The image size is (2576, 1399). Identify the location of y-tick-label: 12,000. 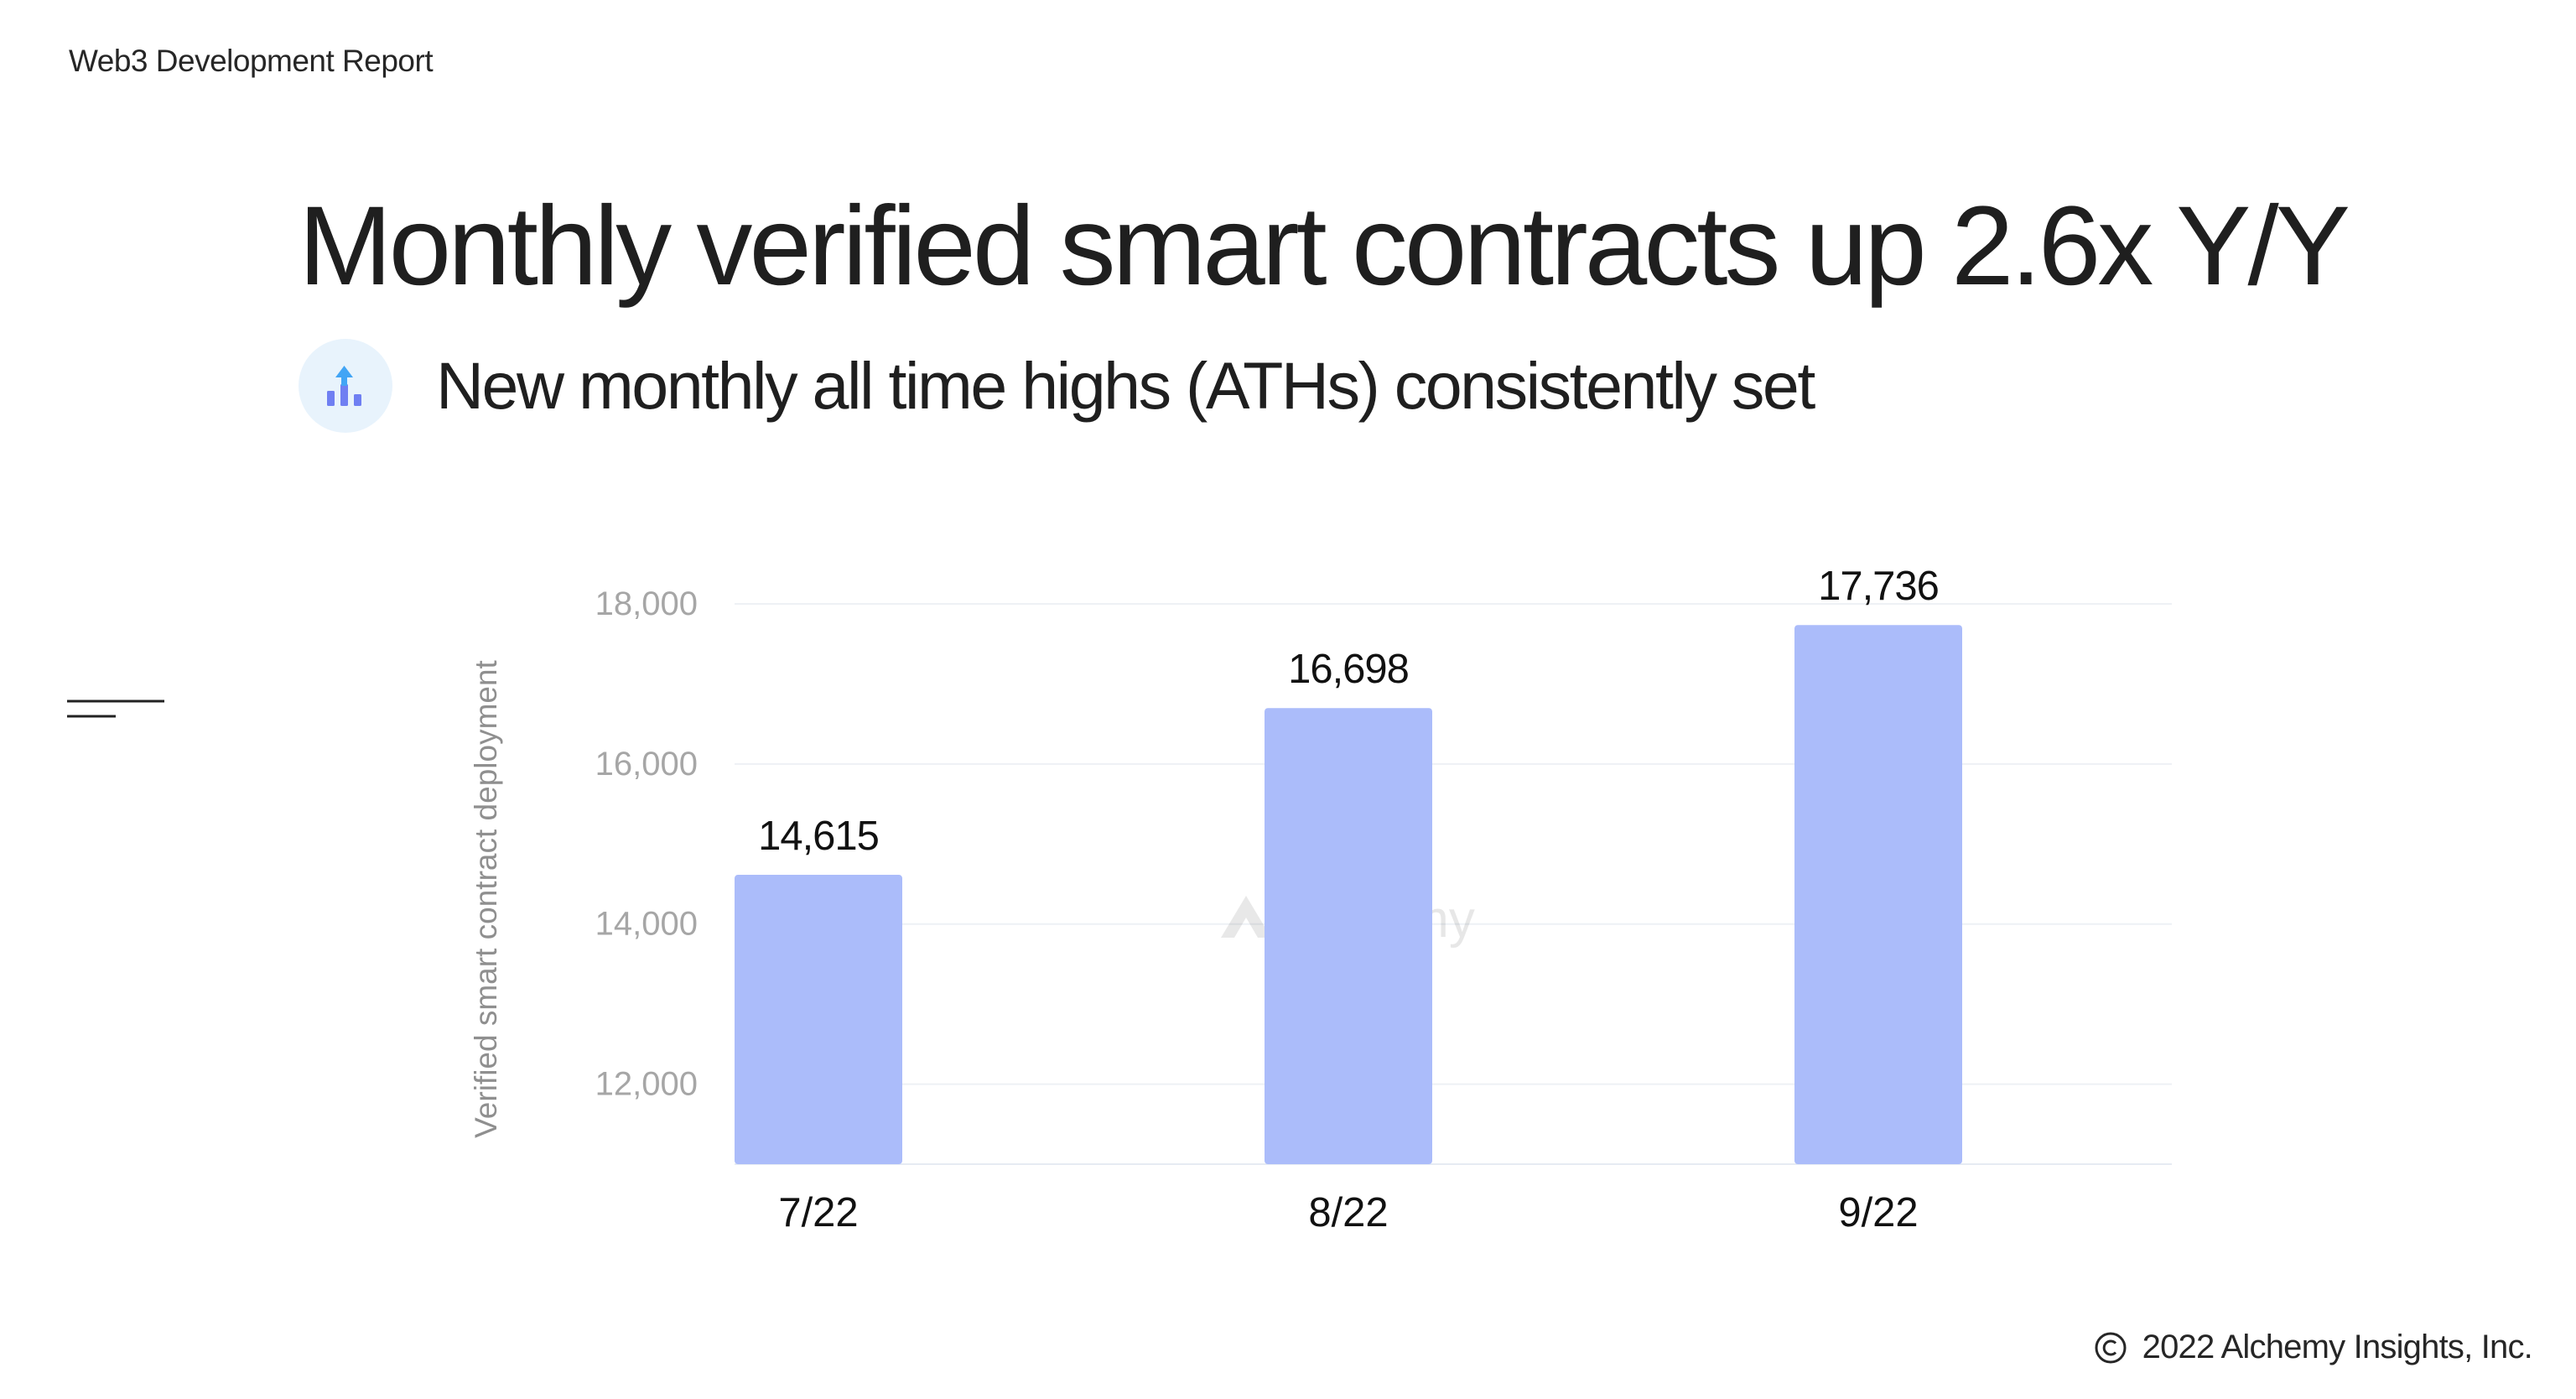
(646, 1084).